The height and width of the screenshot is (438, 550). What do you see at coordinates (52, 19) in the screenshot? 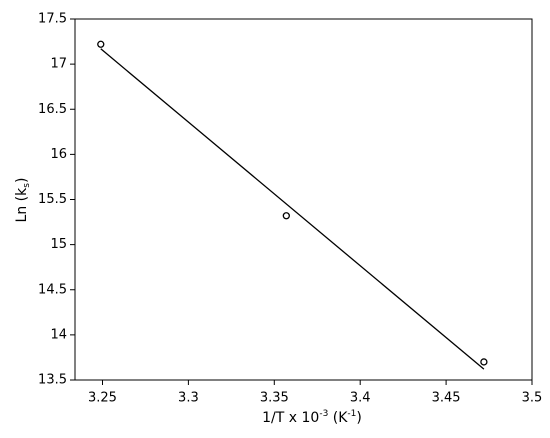
I see `y-tick-label: 17.5` at bounding box center [52, 19].